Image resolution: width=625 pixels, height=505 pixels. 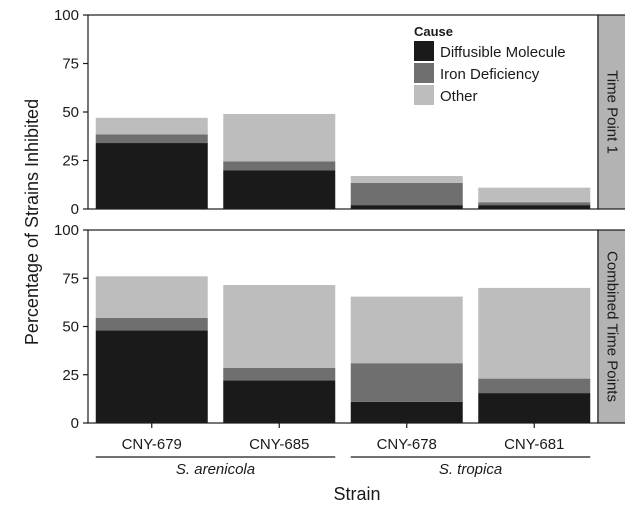 What do you see at coordinates (356, 494) in the screenshot?
I see `x-axis-title: Strain` at bounding box center [356, 494].